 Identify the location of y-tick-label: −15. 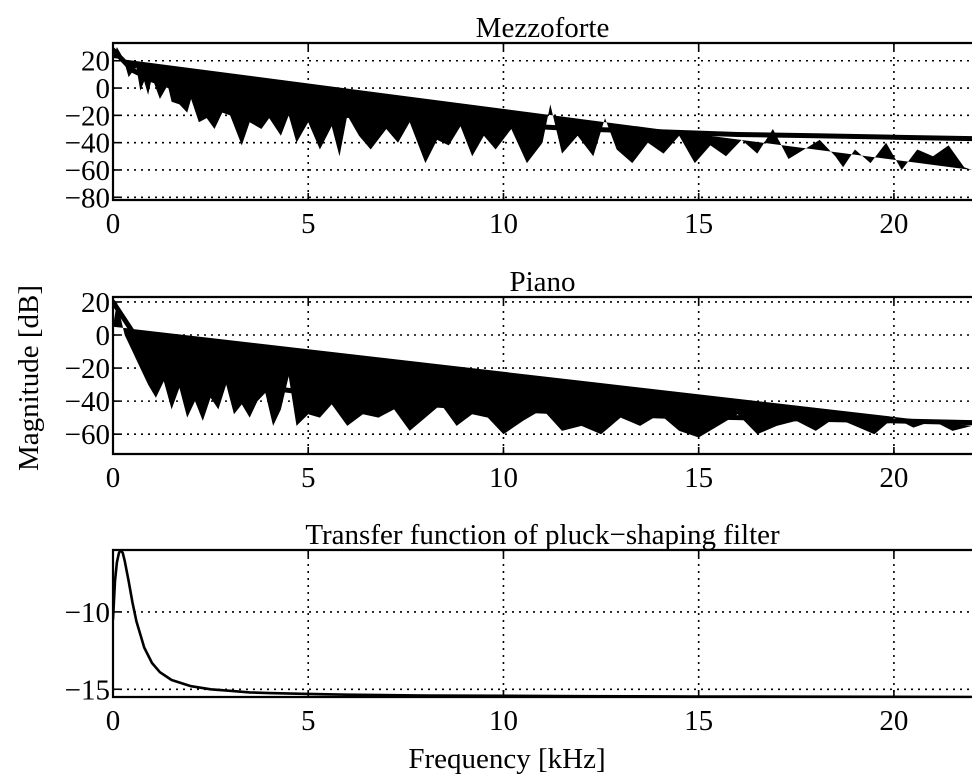
(87, 690).